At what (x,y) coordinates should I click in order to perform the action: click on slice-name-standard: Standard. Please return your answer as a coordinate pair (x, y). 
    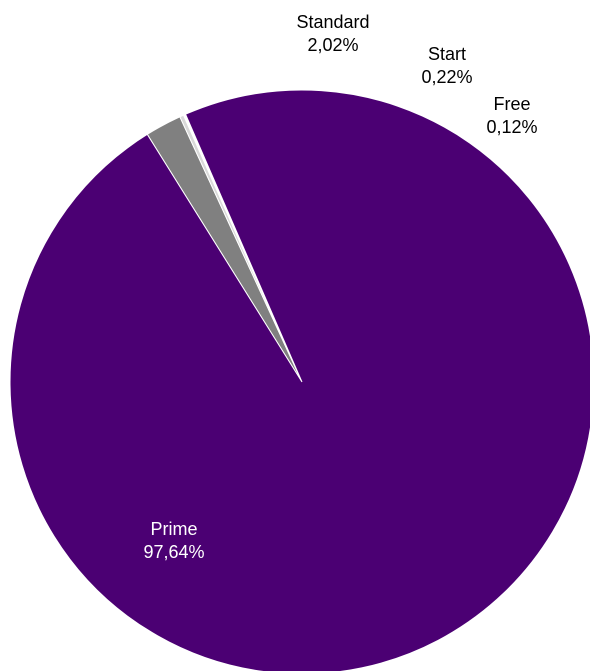
    Looking at the image, I should click on (332, 22).